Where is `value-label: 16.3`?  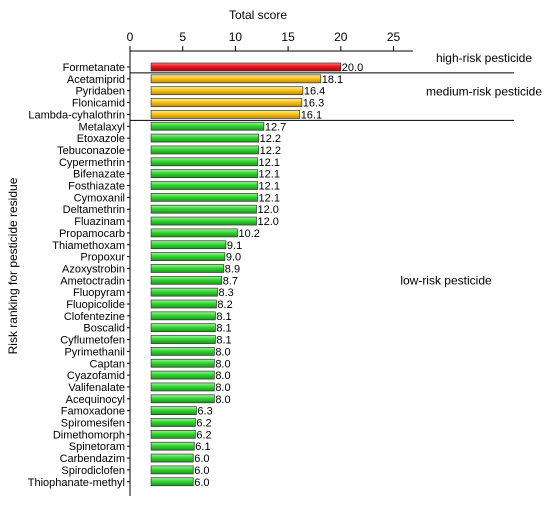 value-label: 16.3 is located at coordinates (313, 104).